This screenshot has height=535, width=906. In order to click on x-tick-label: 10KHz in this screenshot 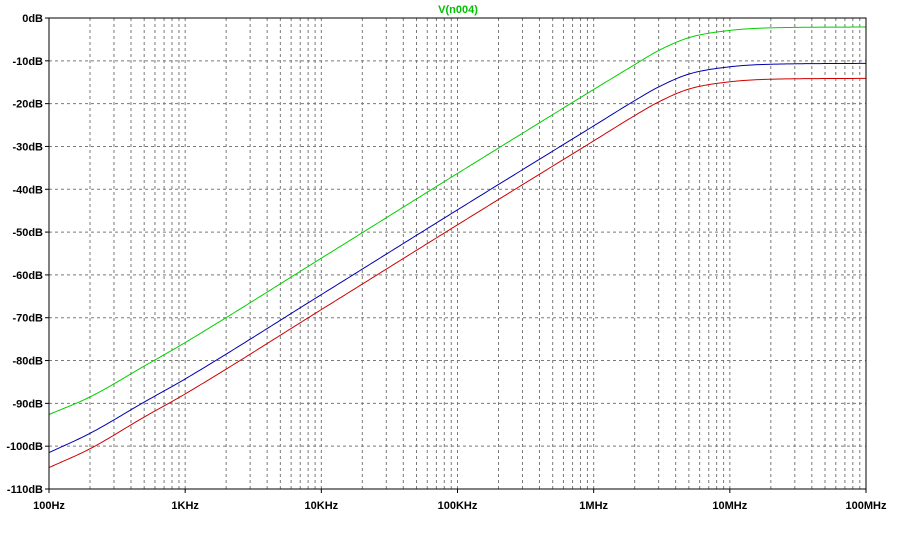, I will do `click(322, 506)`.